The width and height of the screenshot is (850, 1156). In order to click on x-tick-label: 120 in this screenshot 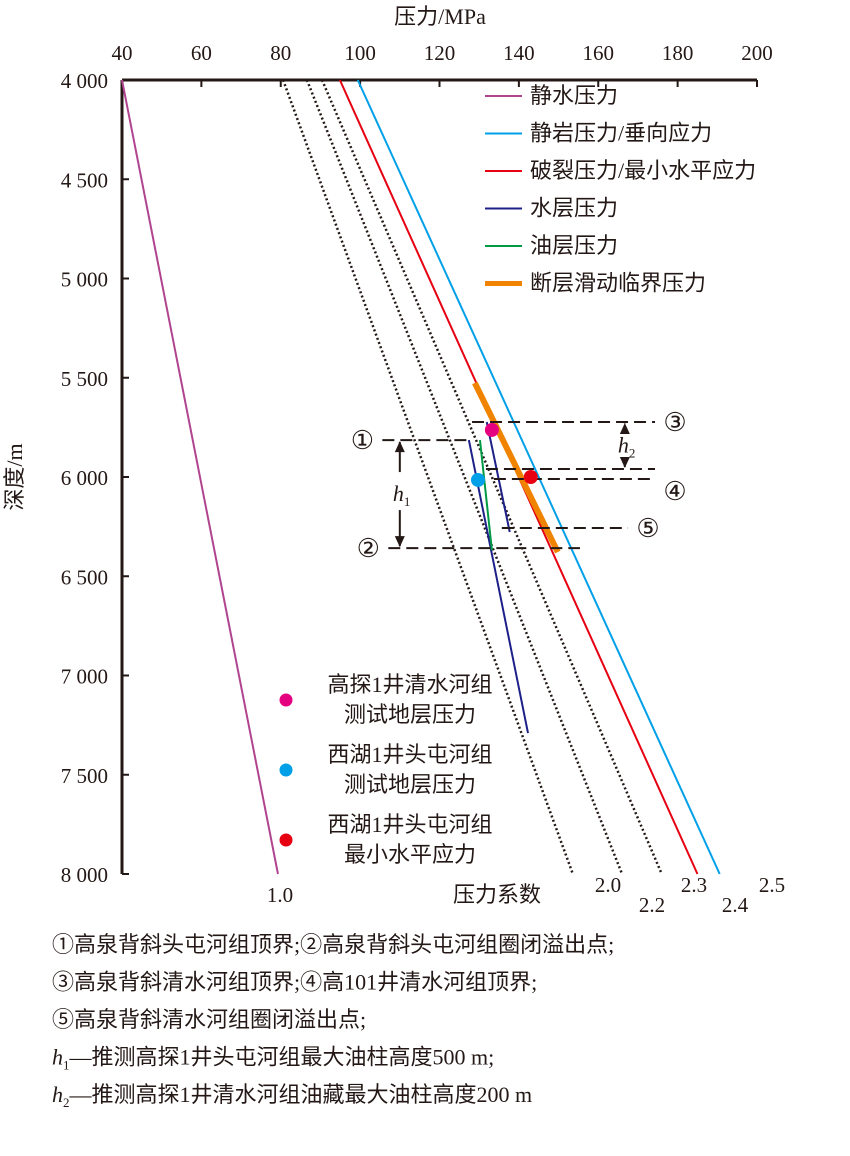, I will do `click(440, 53)`.